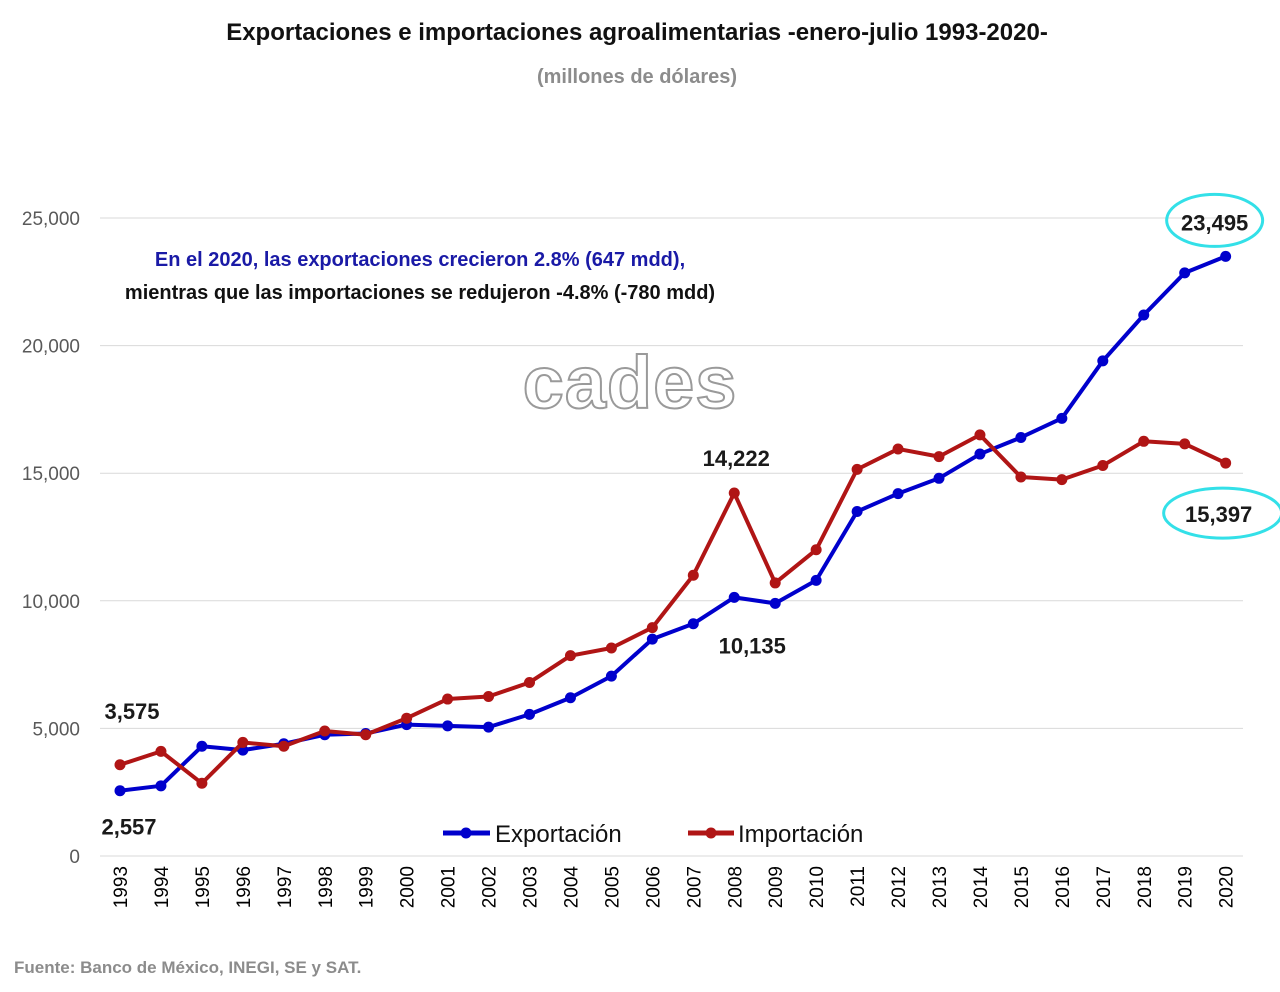 Image resolution: width=1280 pixels, height=992 pixels. I want to click on x-tick-label: 2002, so click(490, 887).